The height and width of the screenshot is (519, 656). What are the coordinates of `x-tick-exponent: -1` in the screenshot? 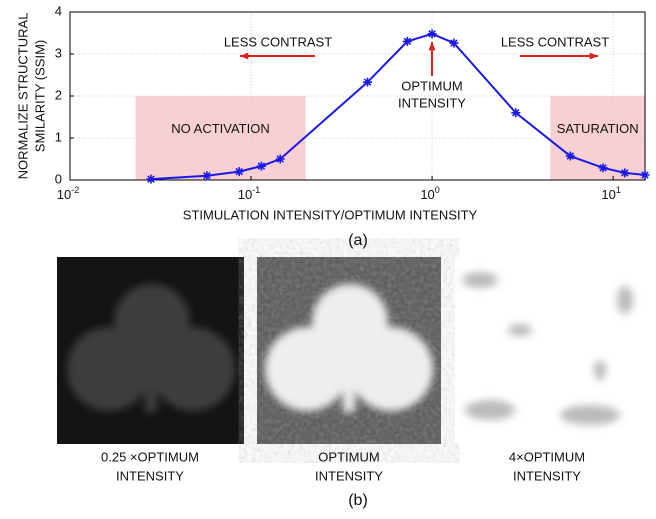 It's located at (256, 190).